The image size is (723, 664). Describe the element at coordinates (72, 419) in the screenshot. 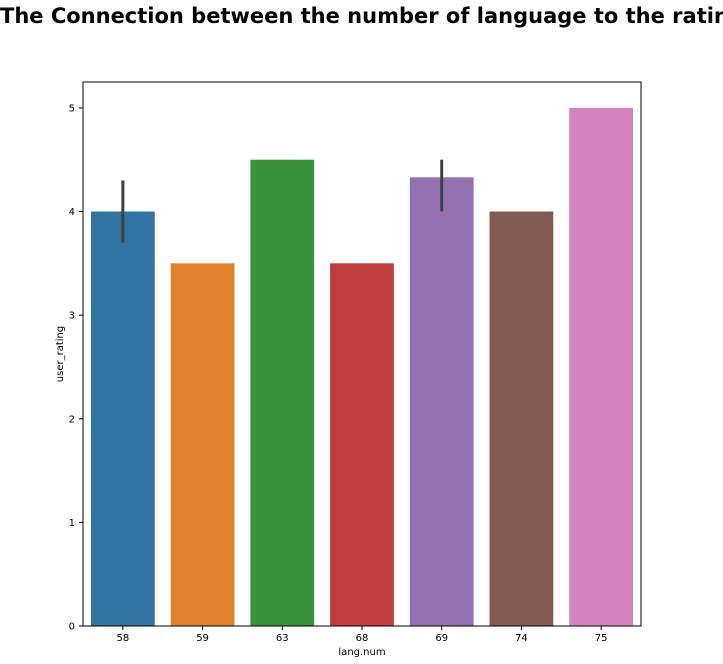

I see `y-tick-label: 2` at that location.